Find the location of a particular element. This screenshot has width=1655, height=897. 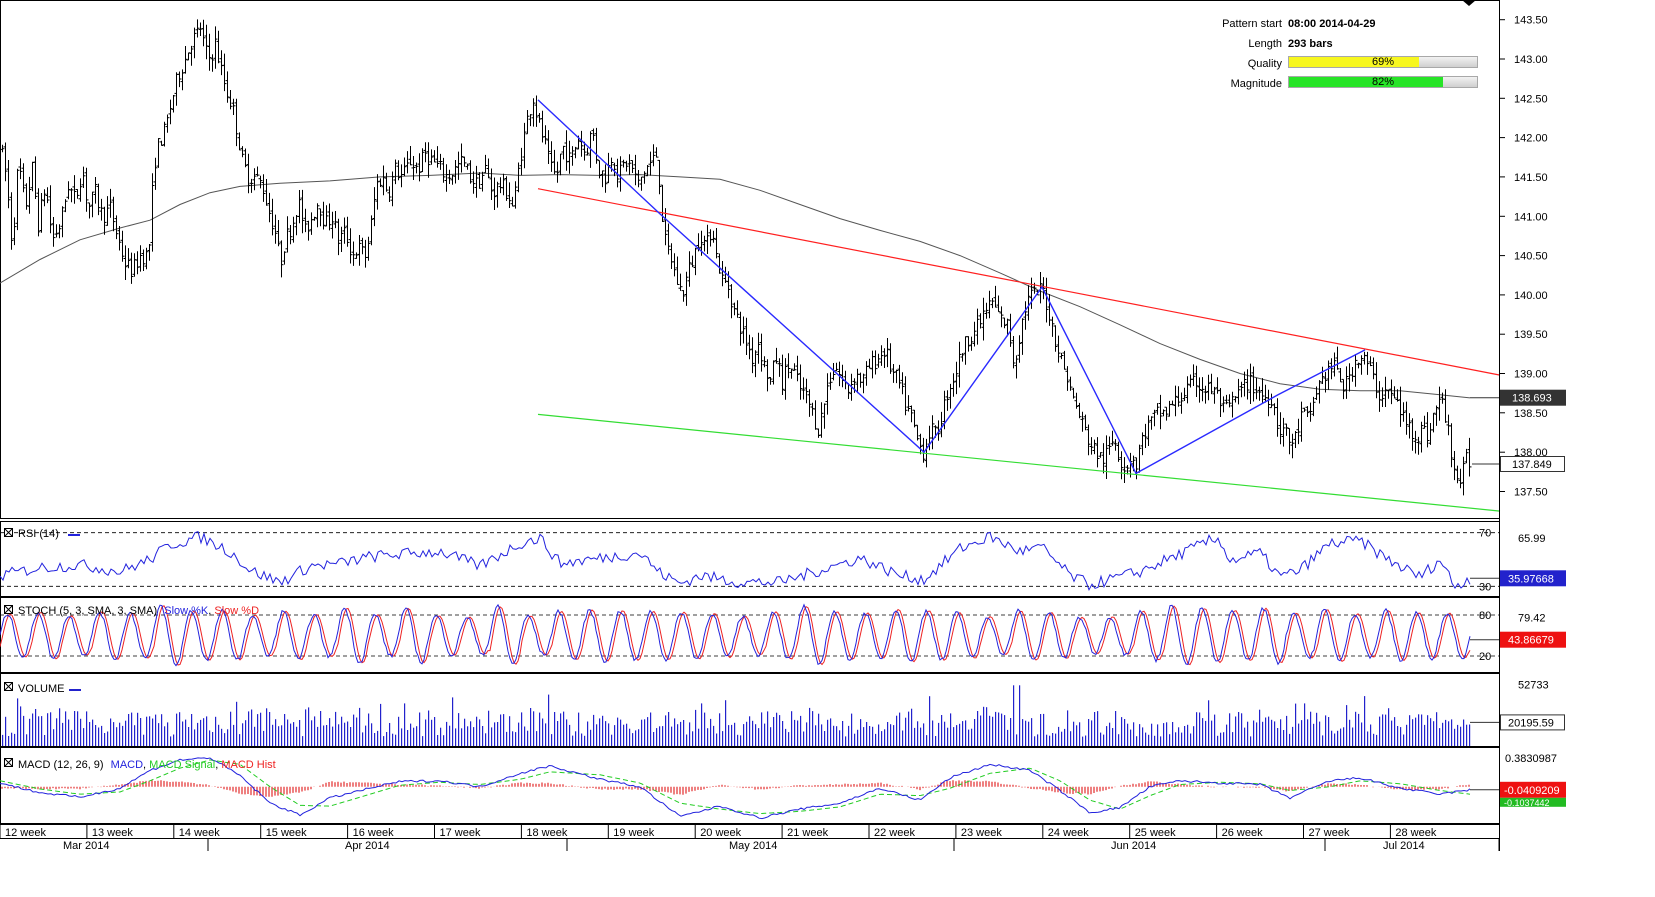

price-tick-label: 139.00 is located at coordinates (1531, 375).